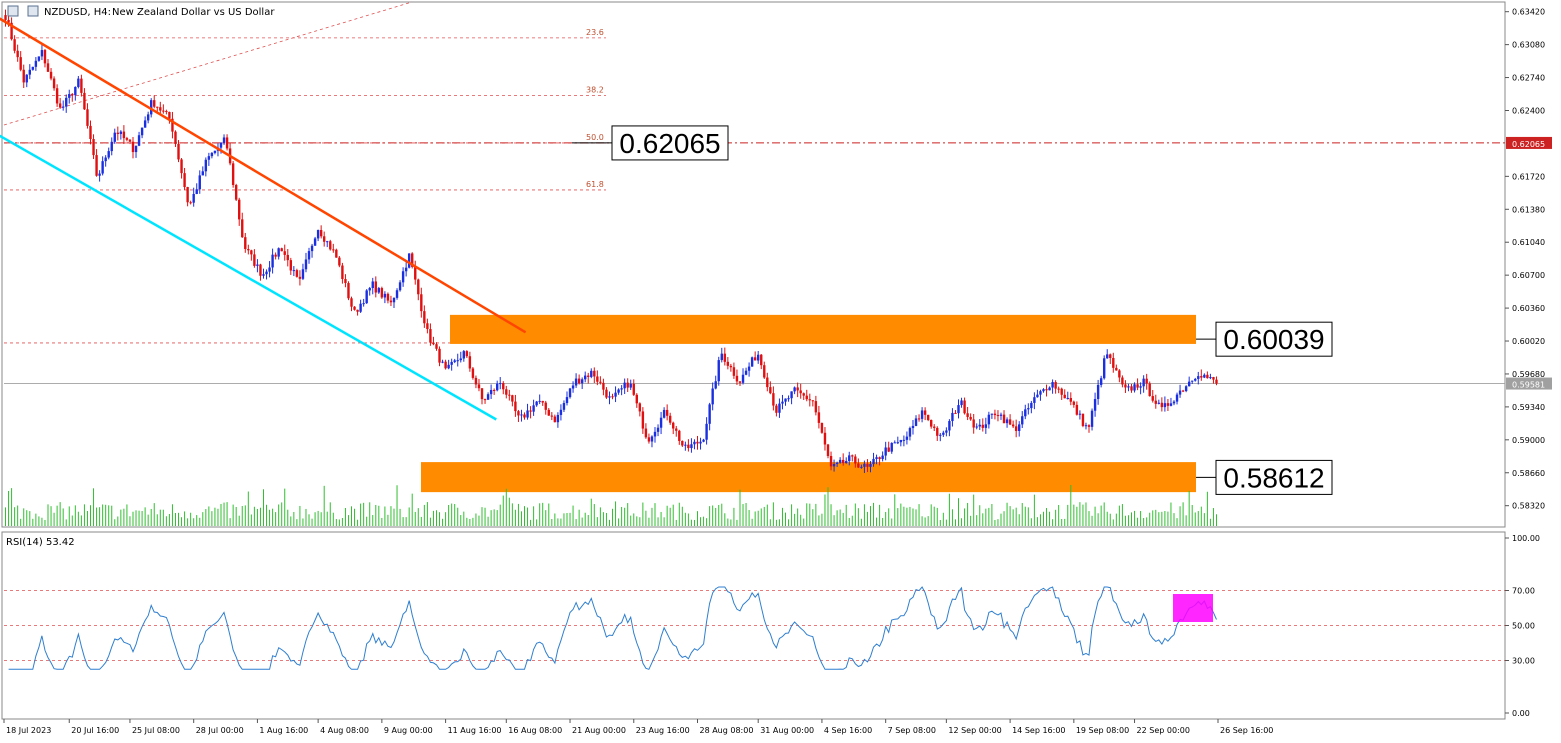  What do you see at coordinates (535, 730) in the screenshot?
I see `time-tick-label: 16 Aug 08:00` at bounding box center [535, 730].